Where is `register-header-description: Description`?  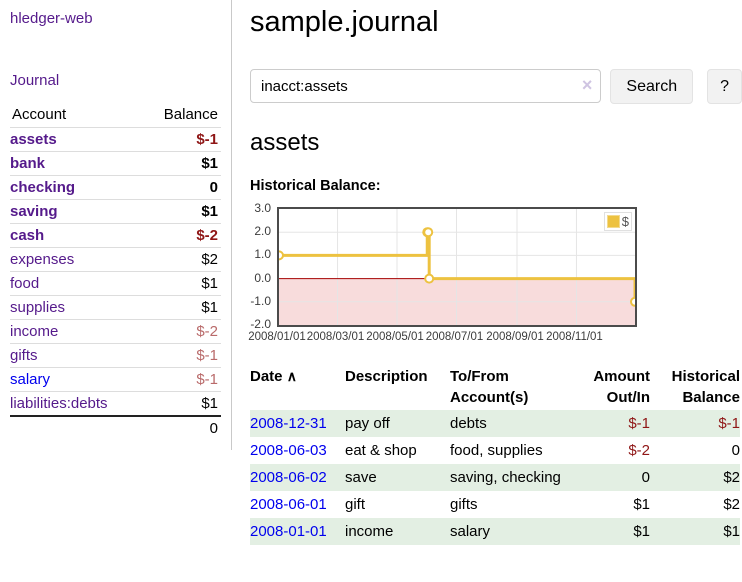 register-header-description: Description is located at coordinates (386, 376).